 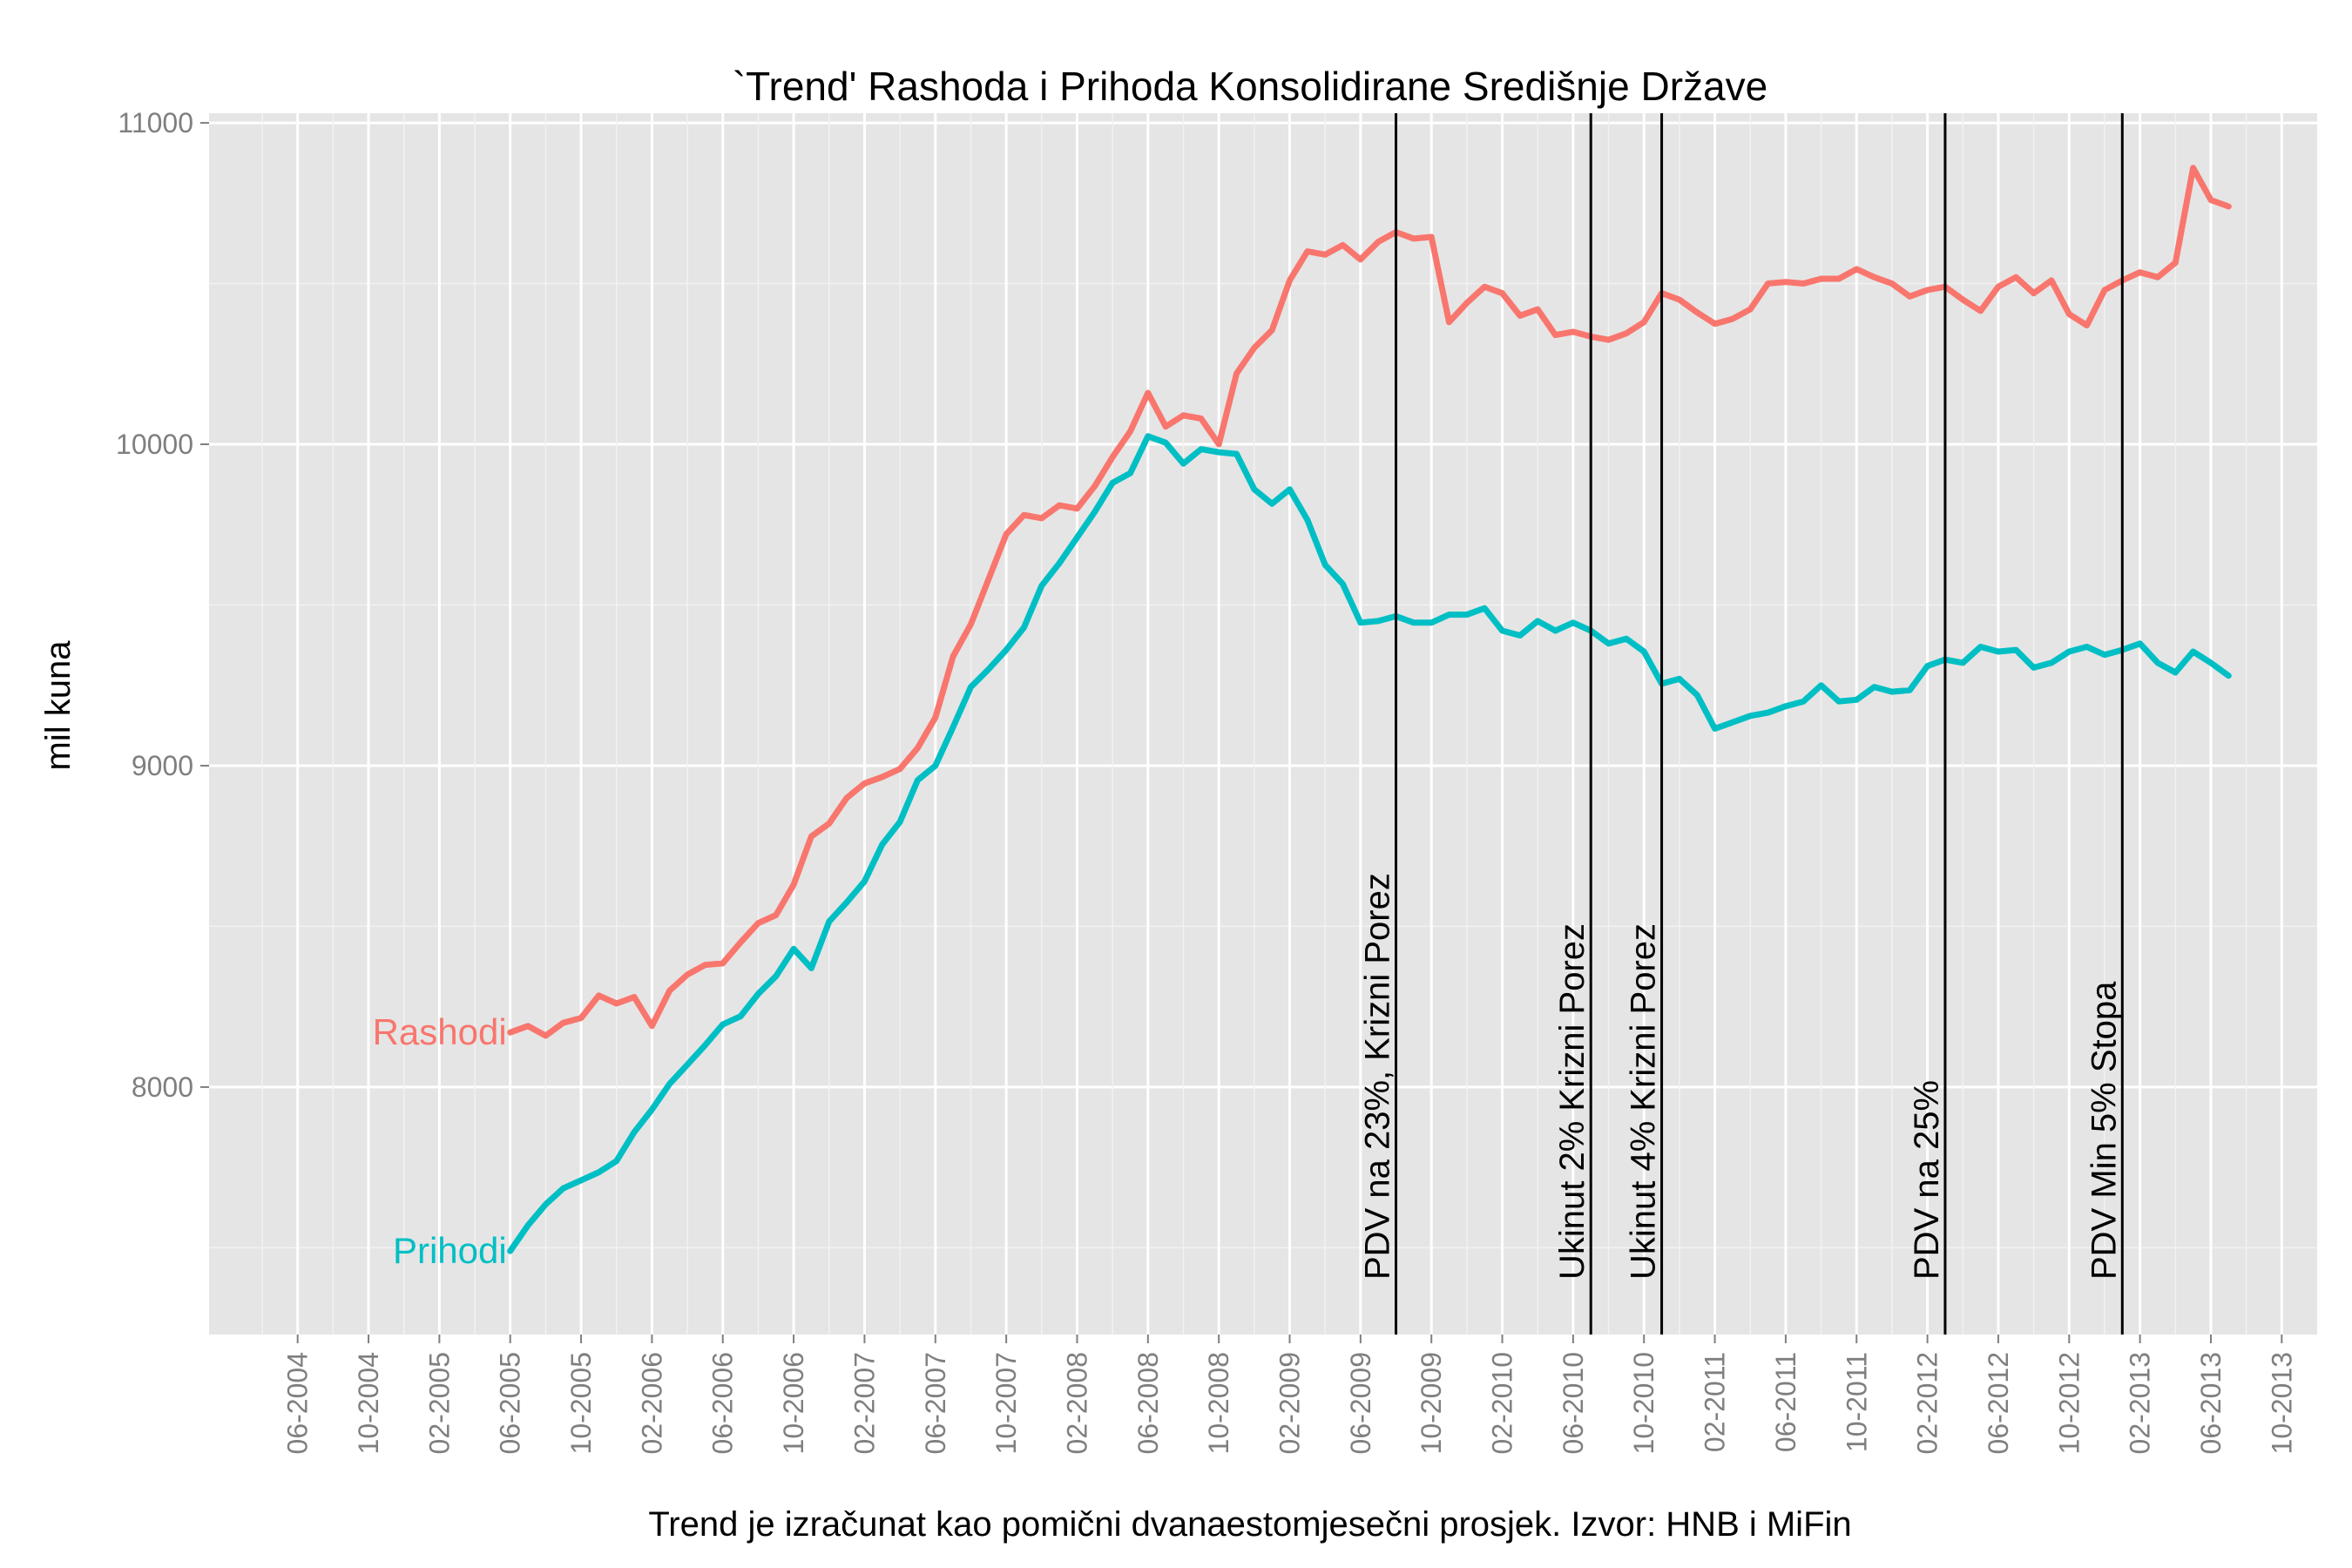 What do you see at coordinates (1290, 1403) in the screenshot?
I see `x-tick-label: 02-2009` at bounding box center [1290, 1403].